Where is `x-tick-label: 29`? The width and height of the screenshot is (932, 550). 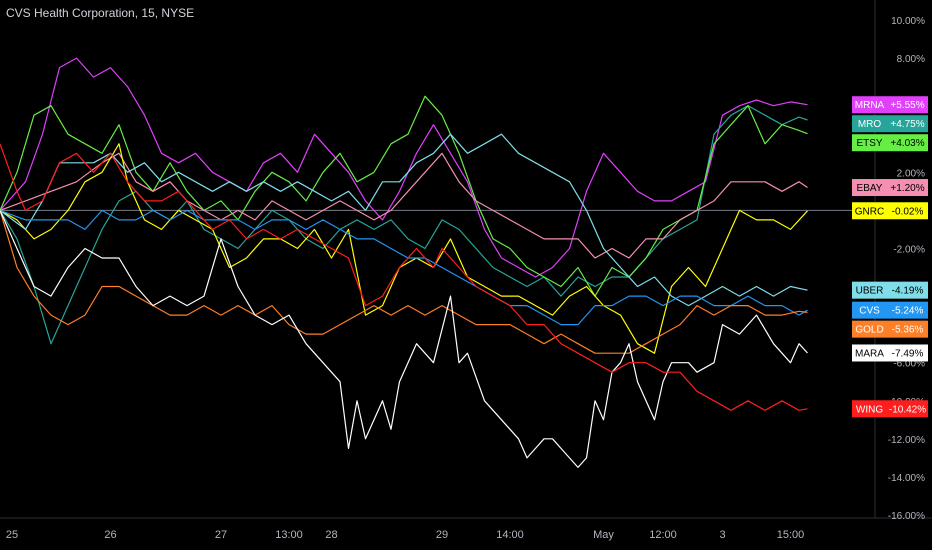 x-tick-label: 29 is located at coordinates (442, 535).